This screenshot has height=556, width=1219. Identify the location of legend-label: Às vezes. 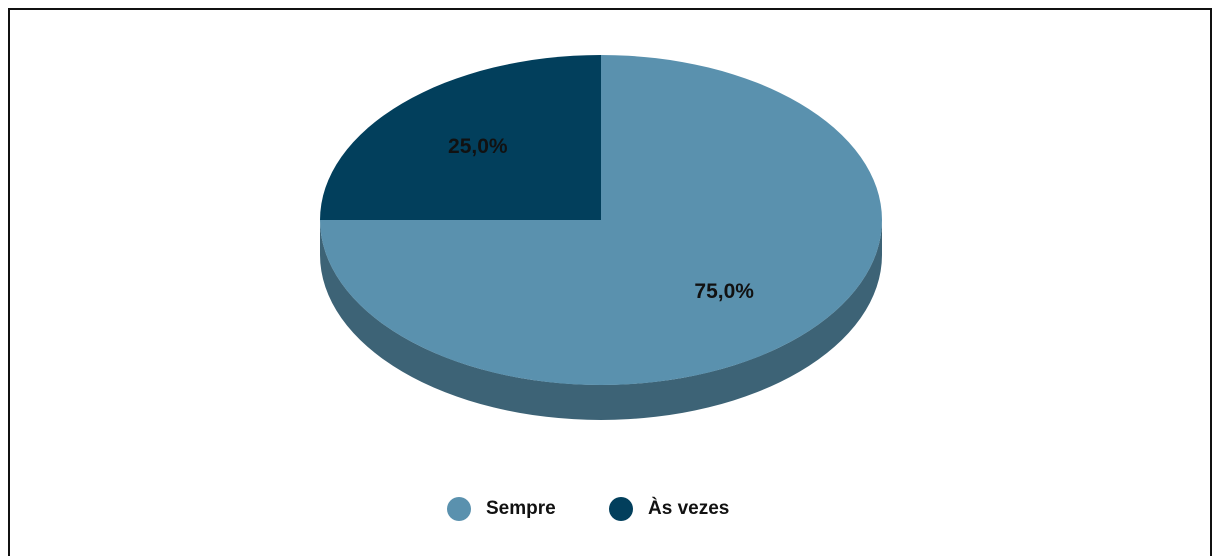
(688, 508).